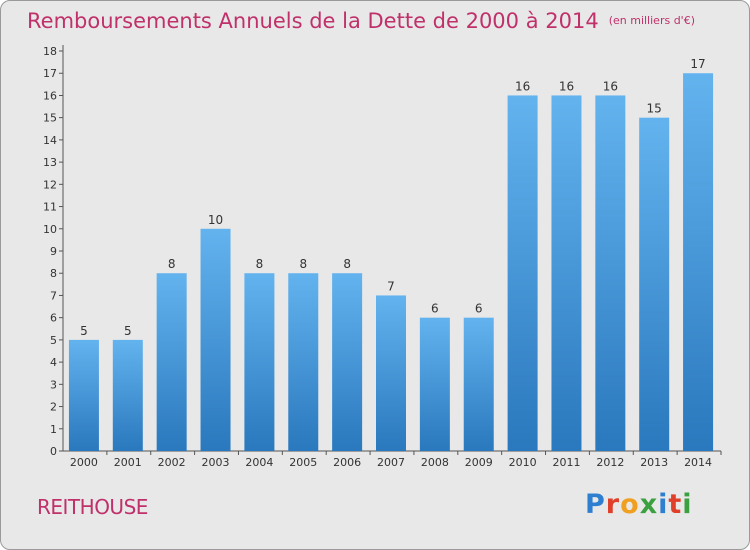 The height and width of the screenshot is (550, 750). What do you see at coordinates (128, 462) in the screenshot?
I see `x-tick-label: 2001` at bounding box center [128, 462].